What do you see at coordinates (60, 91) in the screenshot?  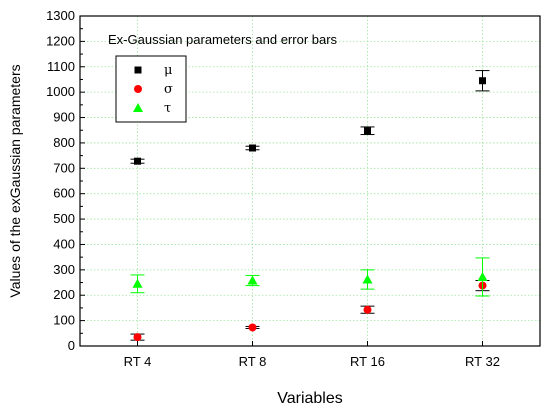 I see `y-tick-label: 1000` at bounding box center [60, 91].